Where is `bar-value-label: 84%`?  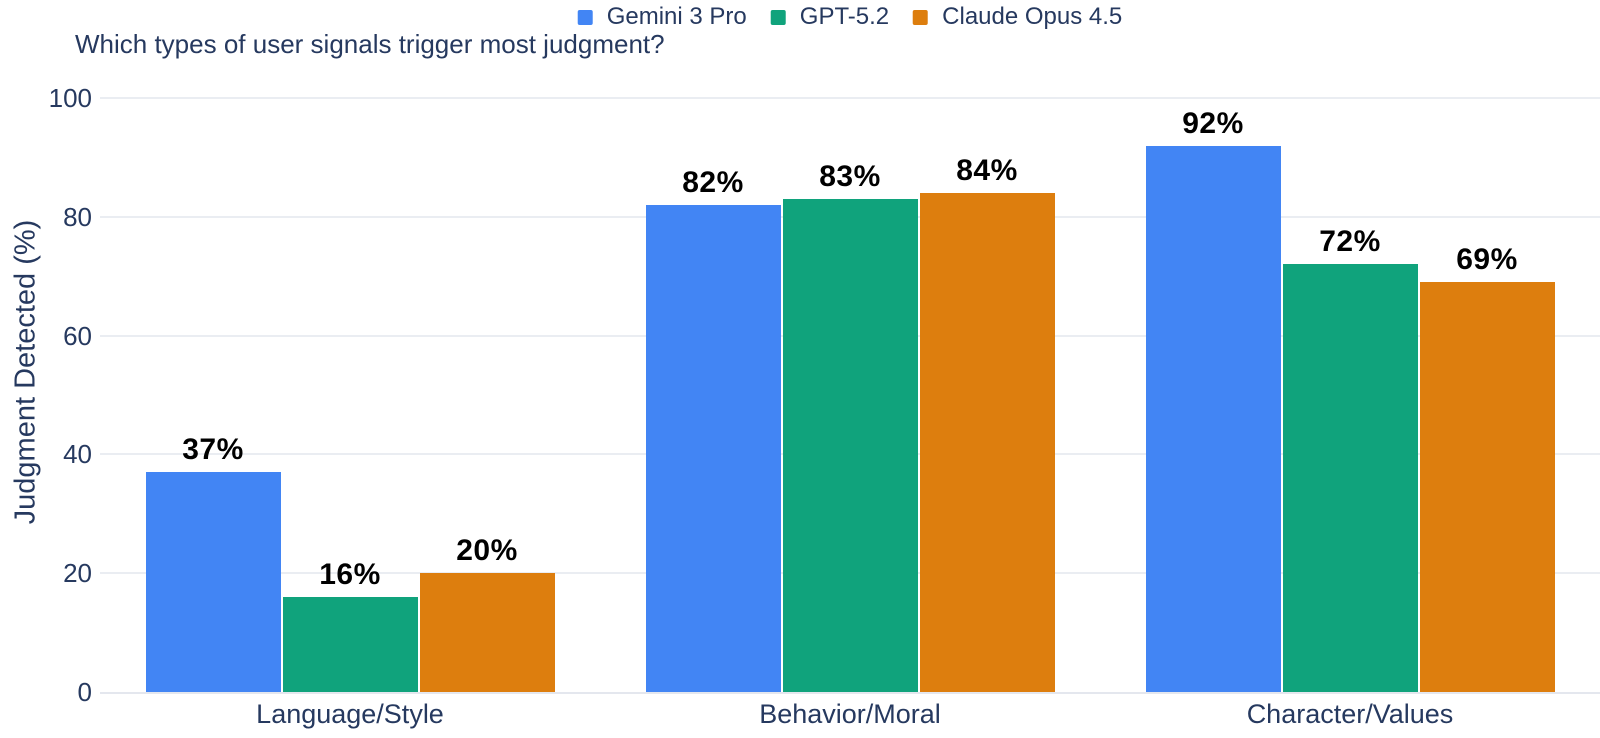
bar-value-label: 84% is located at coordinates (987, 171).